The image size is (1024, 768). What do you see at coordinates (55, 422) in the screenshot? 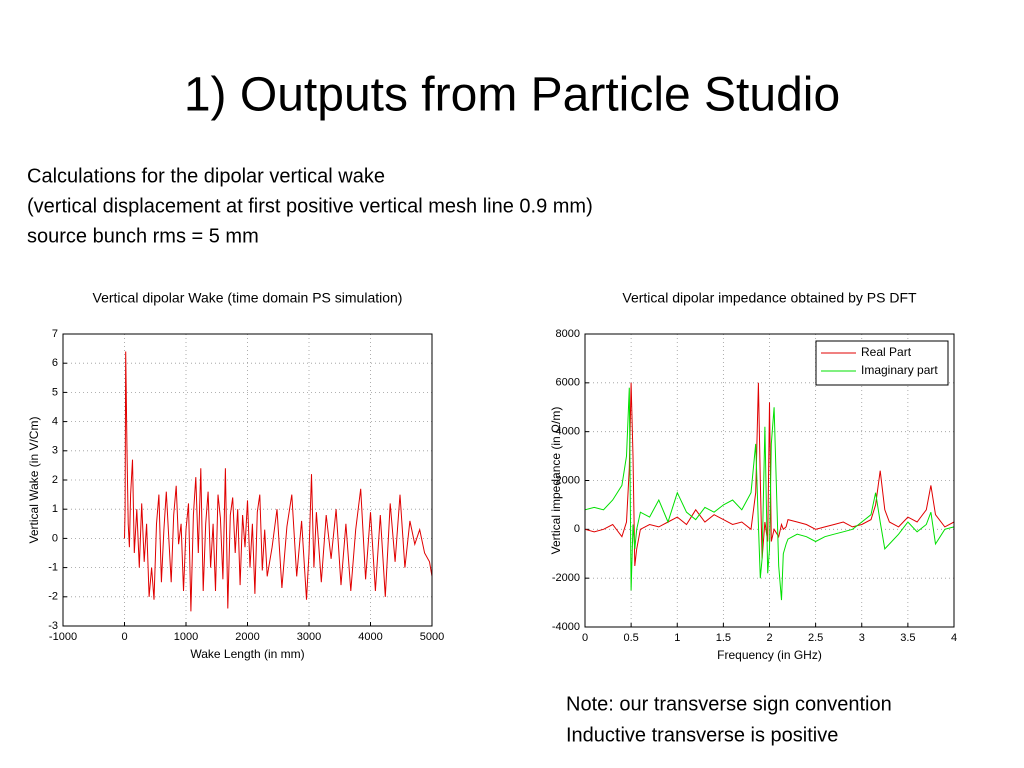
I see `y-tick-label: 4` at bounding box center [55, 422].